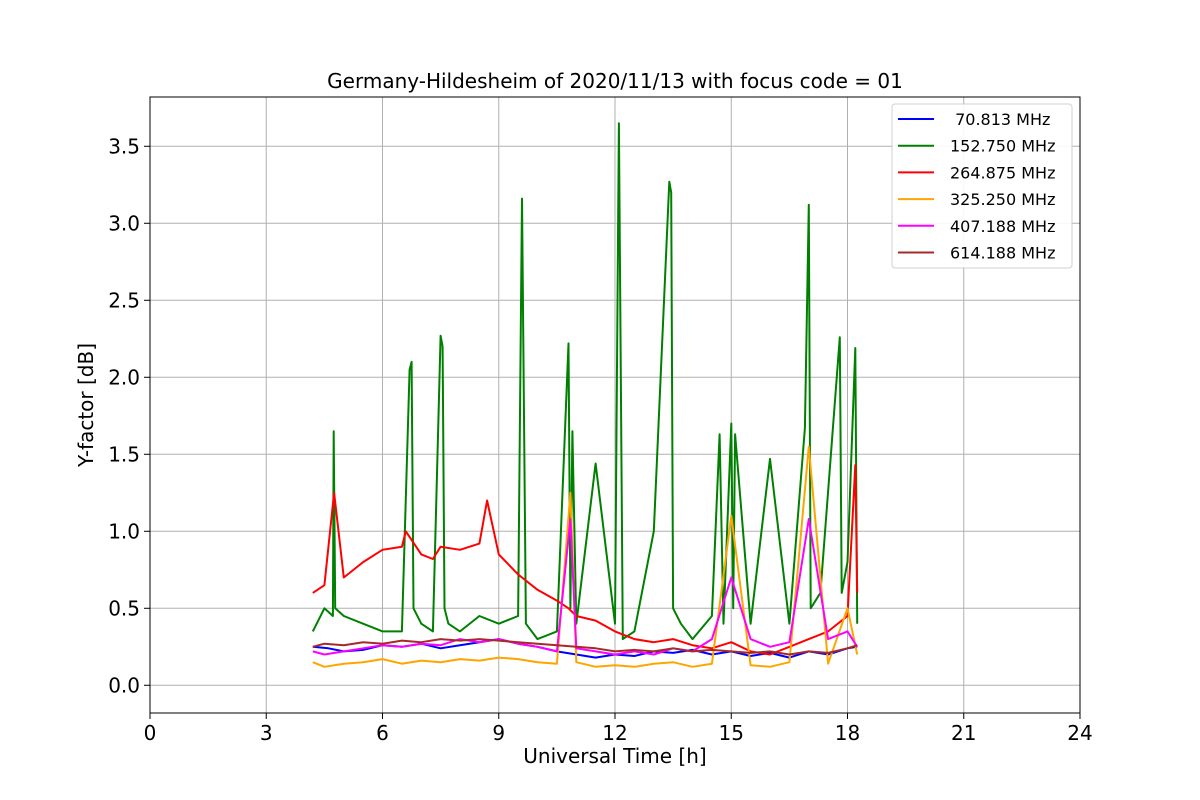 Image resolution: width=1200 pixels, height=800 pixels. I want to click on x-tick-label: 0, so click(150, 733).